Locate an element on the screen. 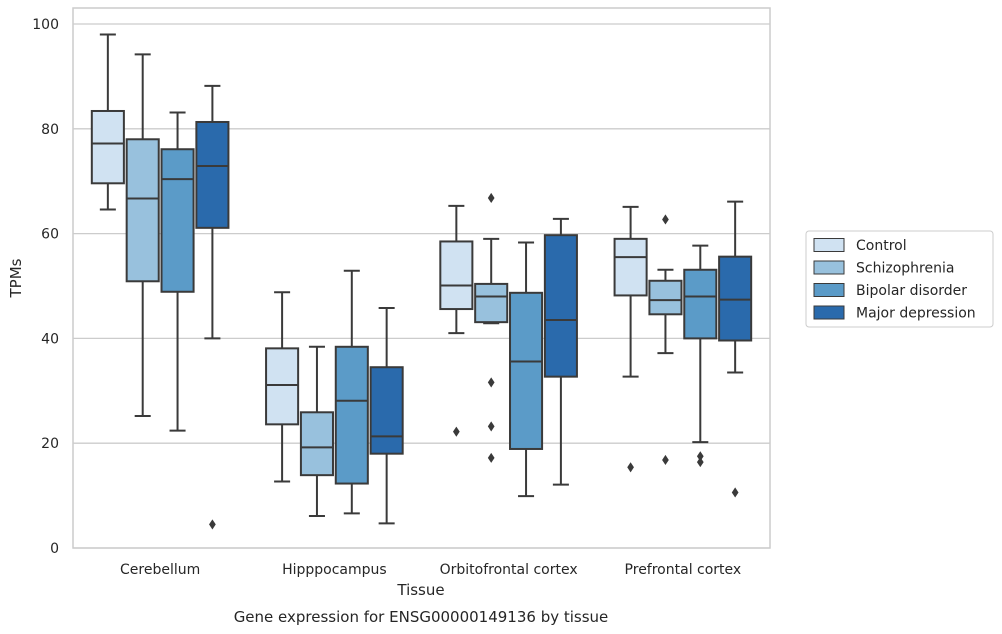 Image resolution: width=1002 pixels, height=634 pixels. x-tick-label: Orbitofrontal cortex is located at coordinates (509, 570).